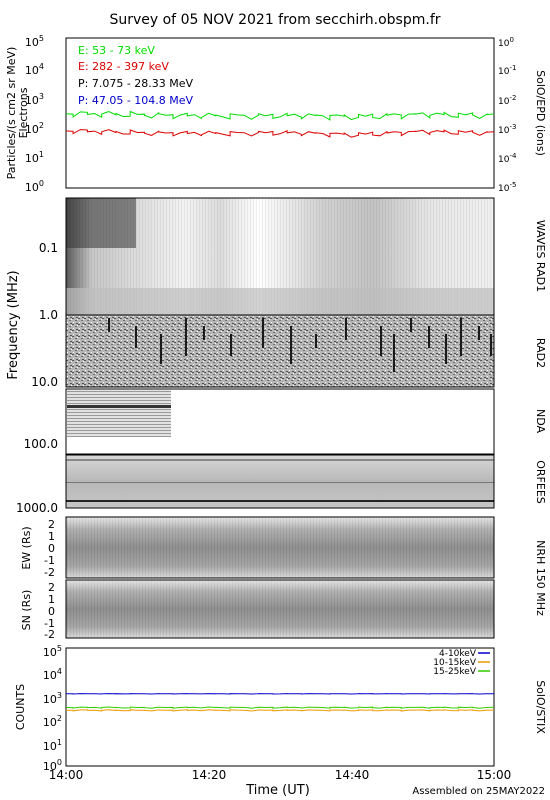 This screenshot has height=800, width=550. Describe the element at coordinates (34, 186) in the screenshot. I see `epd-ytick-0: 10⁰` at that location.